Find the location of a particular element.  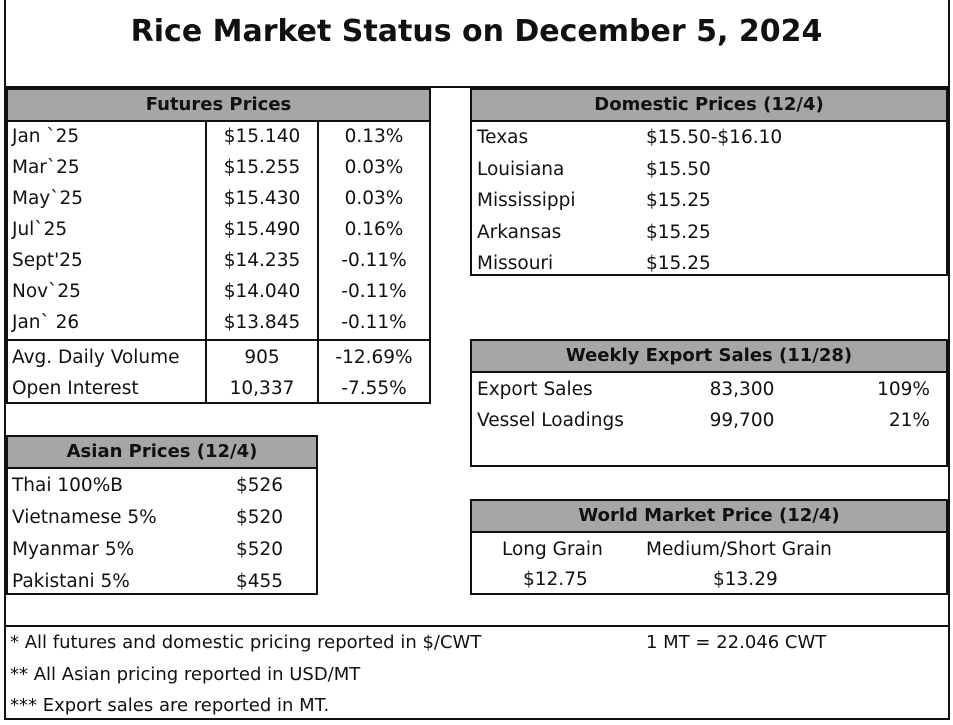

contract-month: Nov`25 is located at coordinates (46, 291).